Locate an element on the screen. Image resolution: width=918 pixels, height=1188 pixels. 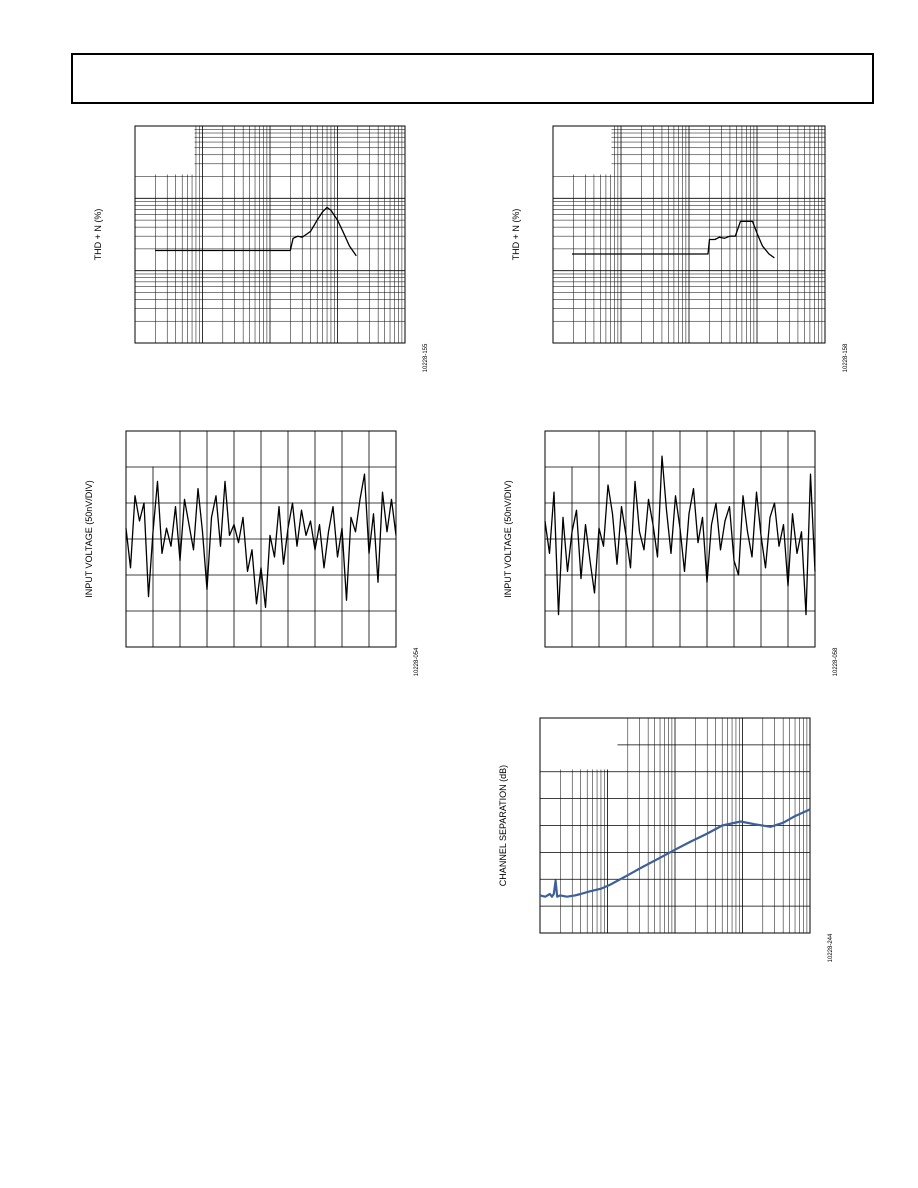
y-axis-label: CHANNEL SEPARATION (dB) is located at coordinates (503, 825).